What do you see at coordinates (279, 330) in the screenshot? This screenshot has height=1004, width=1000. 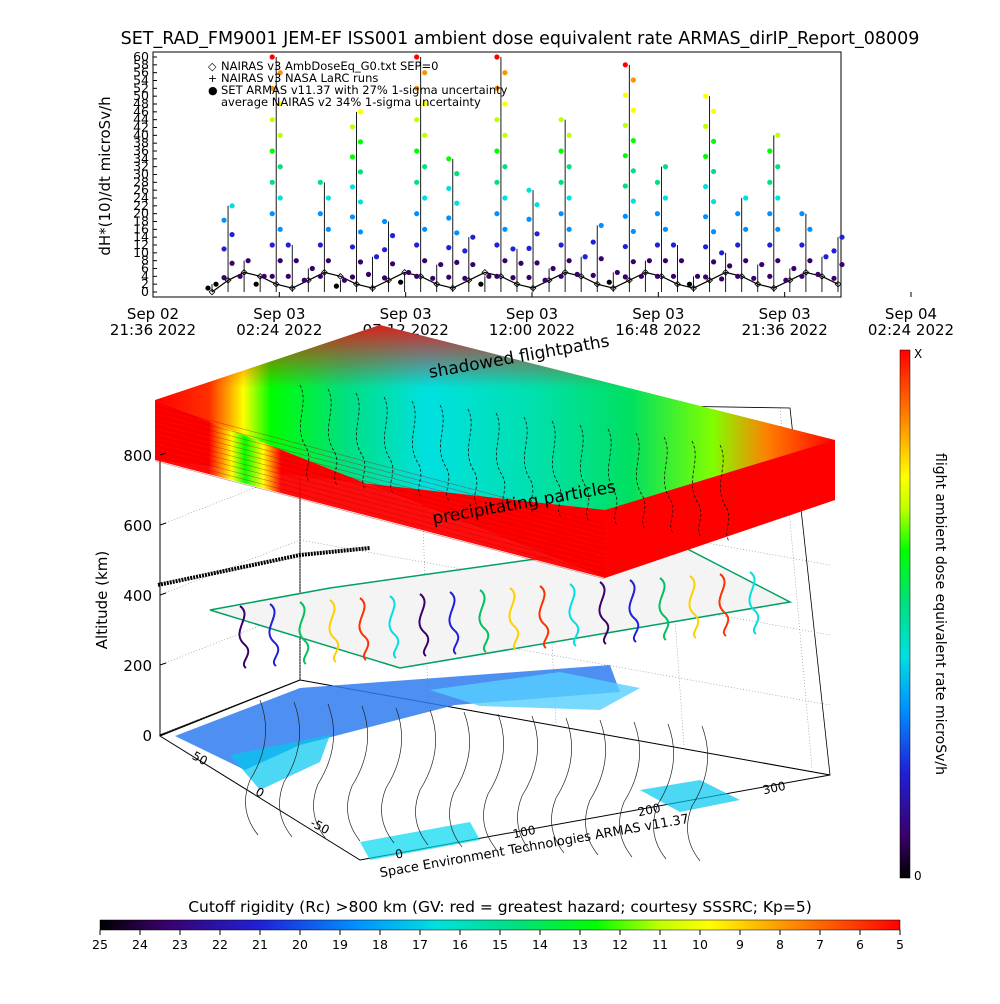 I see `x-tick-label-time: 02:24 2022` at bounding box center [279, 330].